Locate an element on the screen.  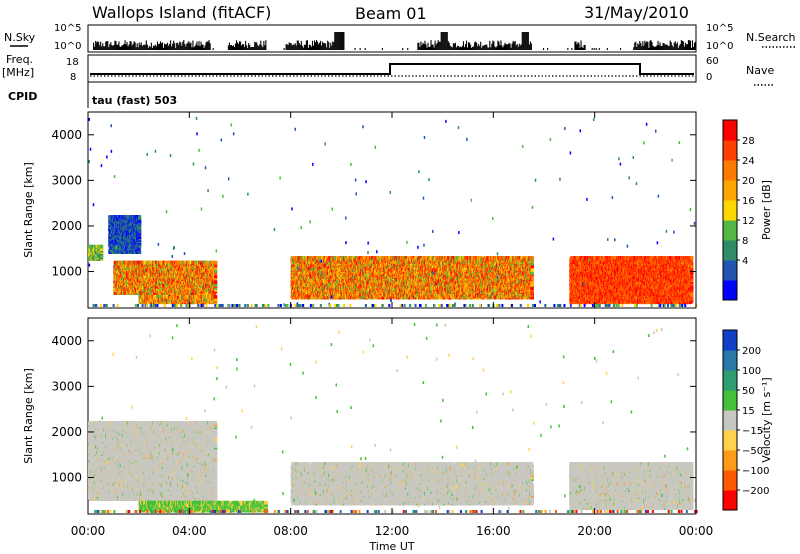
nave-label: Nave is located at coordinates (760, 70).